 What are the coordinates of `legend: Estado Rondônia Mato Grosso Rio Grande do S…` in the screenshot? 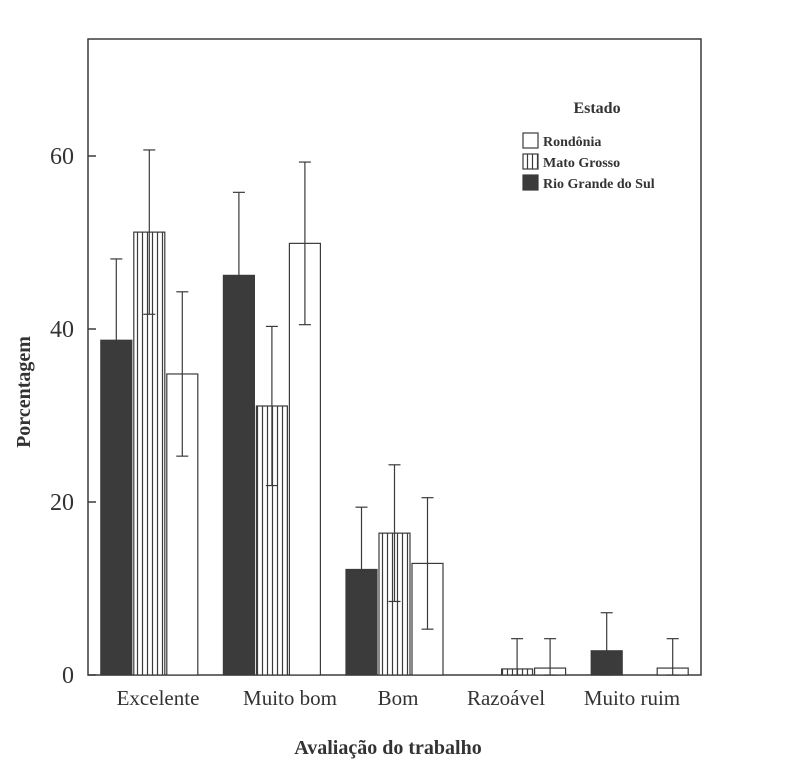 It's located at (588, 146).